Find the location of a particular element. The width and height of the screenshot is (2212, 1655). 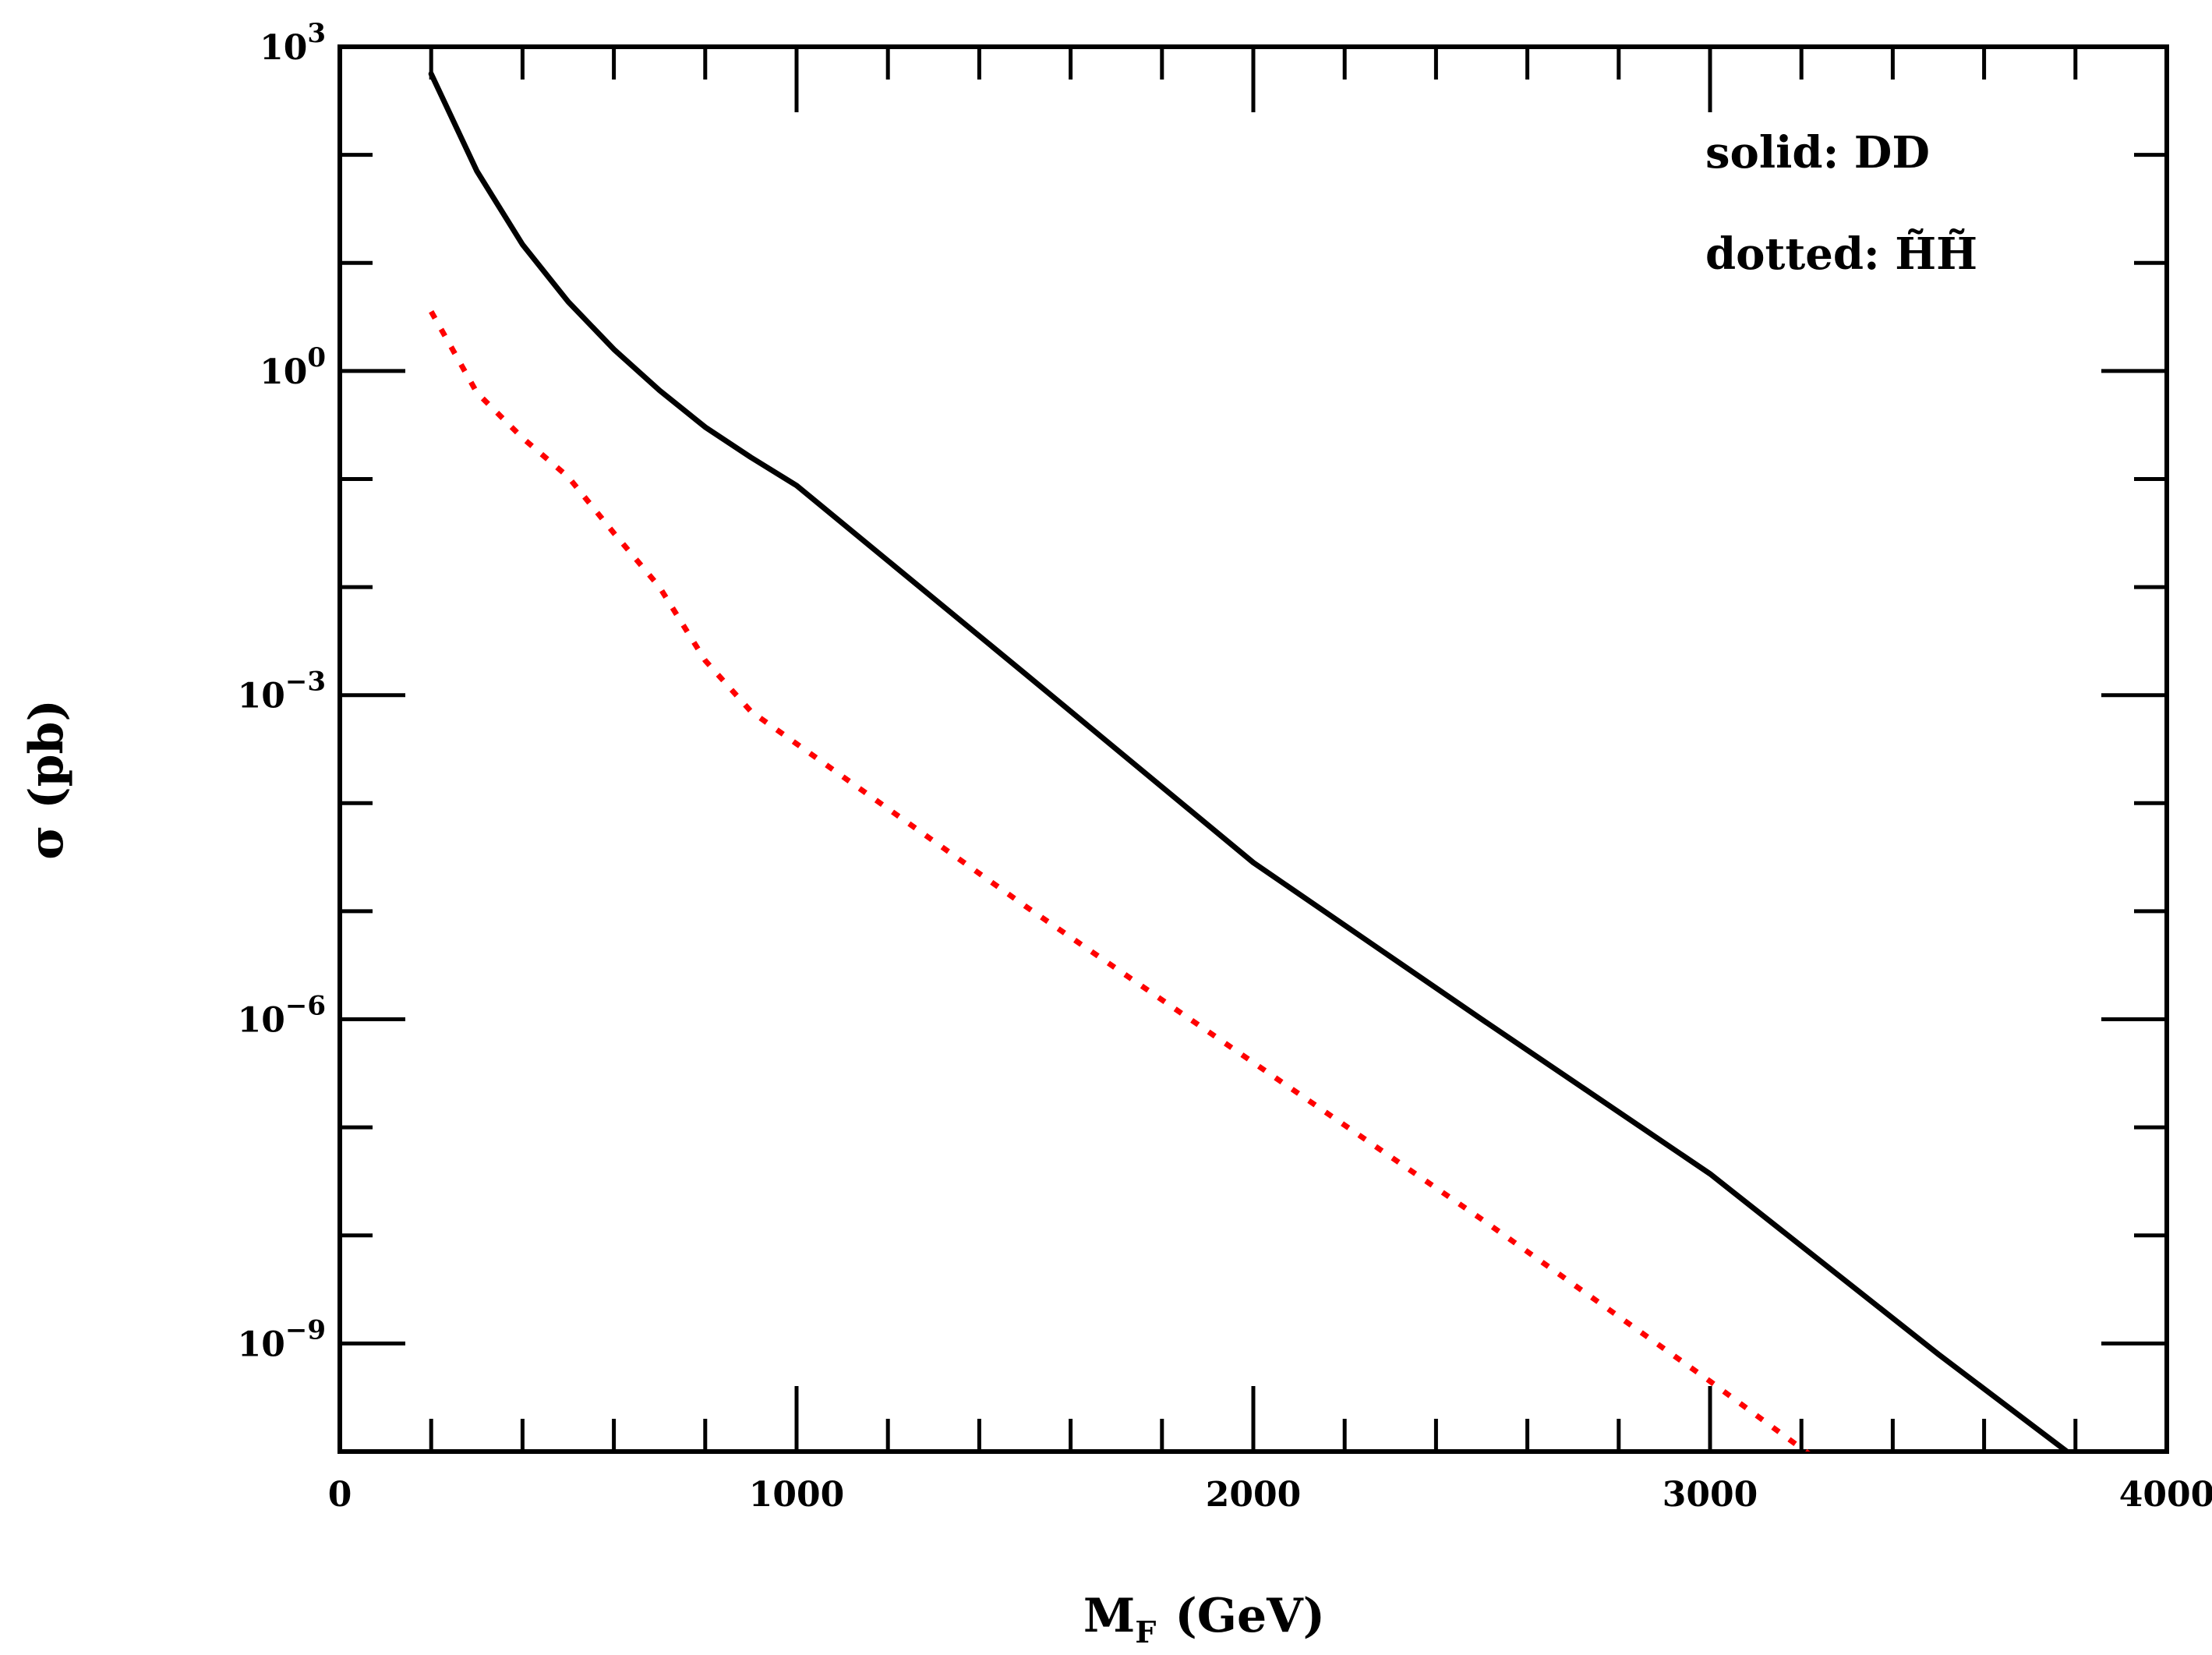

legend-entry-solid: solid: DD is located at coordinates (1817, 153).